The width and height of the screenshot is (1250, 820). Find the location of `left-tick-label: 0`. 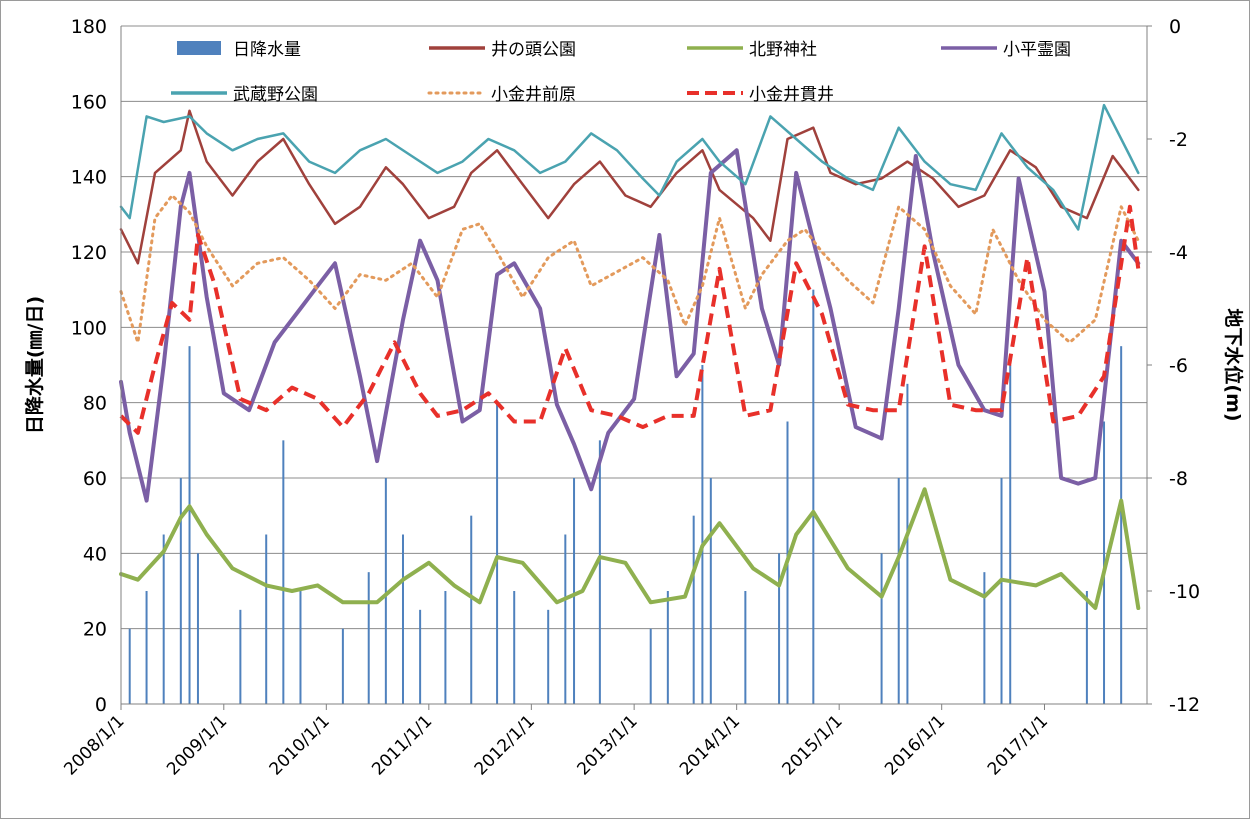

left-tick-label: 0 is located at coordinates (101, 705).